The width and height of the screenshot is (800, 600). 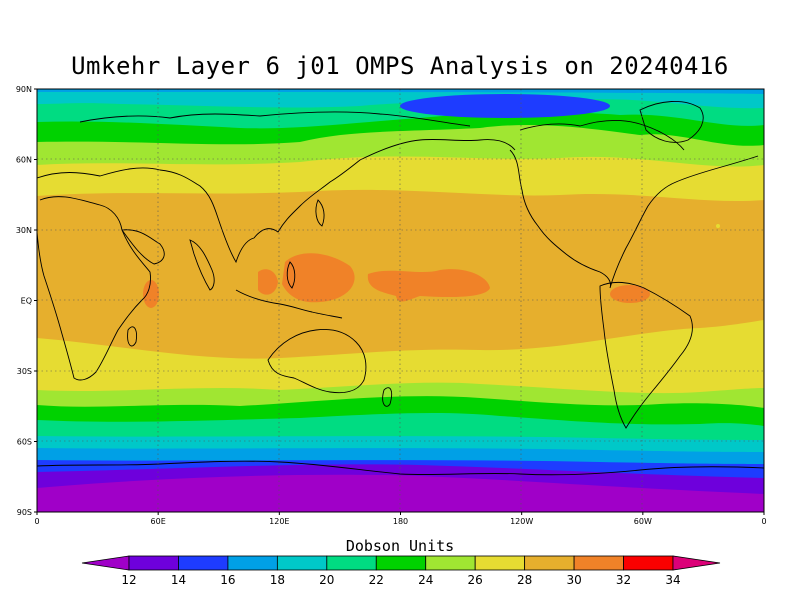 I want to click on colorbar-title: Dobson Units, so click(x=400, y=546).